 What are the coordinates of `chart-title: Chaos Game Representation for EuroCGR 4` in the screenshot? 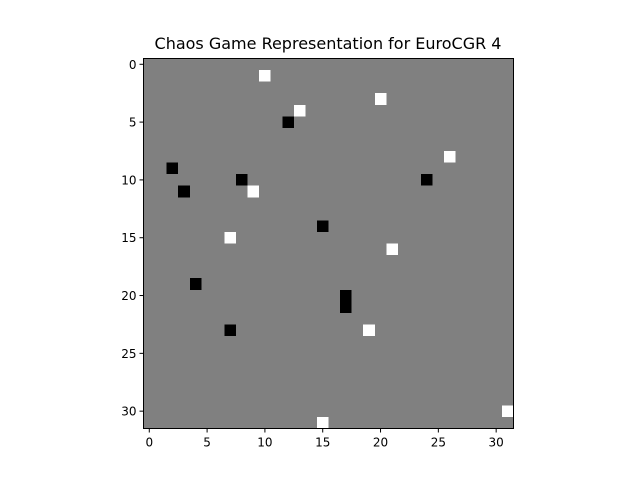 It's located at (328, 43).